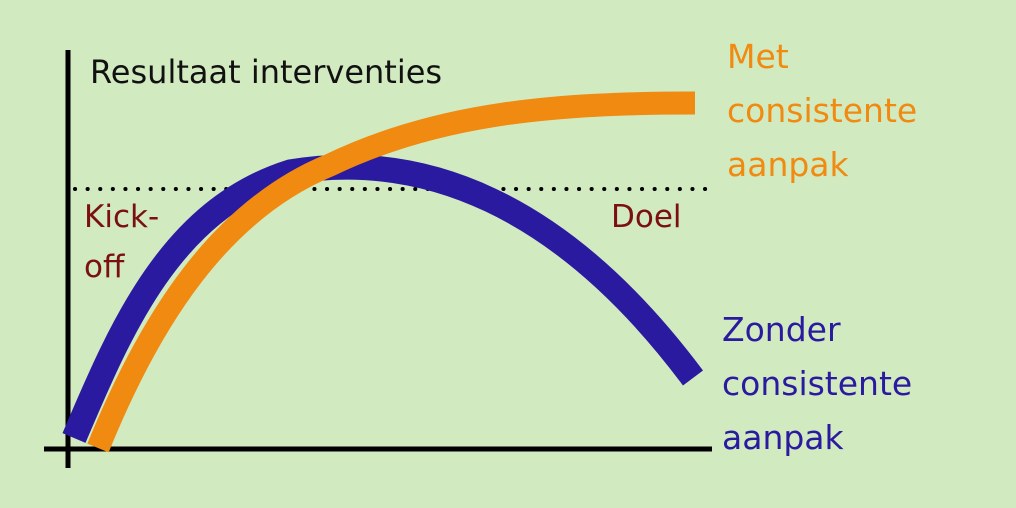 The image size is (1016, 508). What do you see at coordinates (266, 72) in the screenshot?
I see `diagram-title: Resultaat interventies` at bounding box center [266, 72].